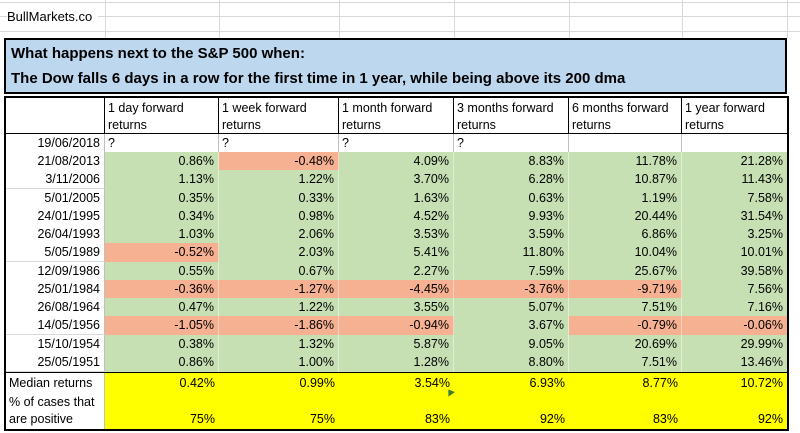 The width and height of the screenshot is (800, 433). I want to click on return-value-cell: 11.80%, so click(511, 253).